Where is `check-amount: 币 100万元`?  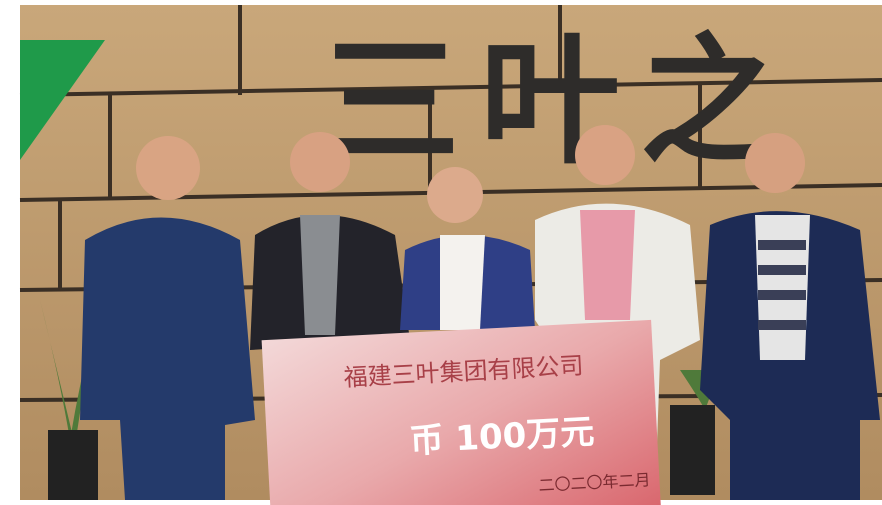
check-amount: 币 100万元 is located at coordinates (502, 437).